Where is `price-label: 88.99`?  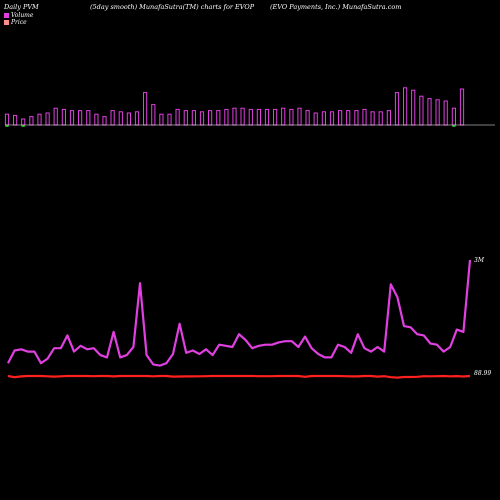 price-label: 88.99 is located at coordinates (482, 373).